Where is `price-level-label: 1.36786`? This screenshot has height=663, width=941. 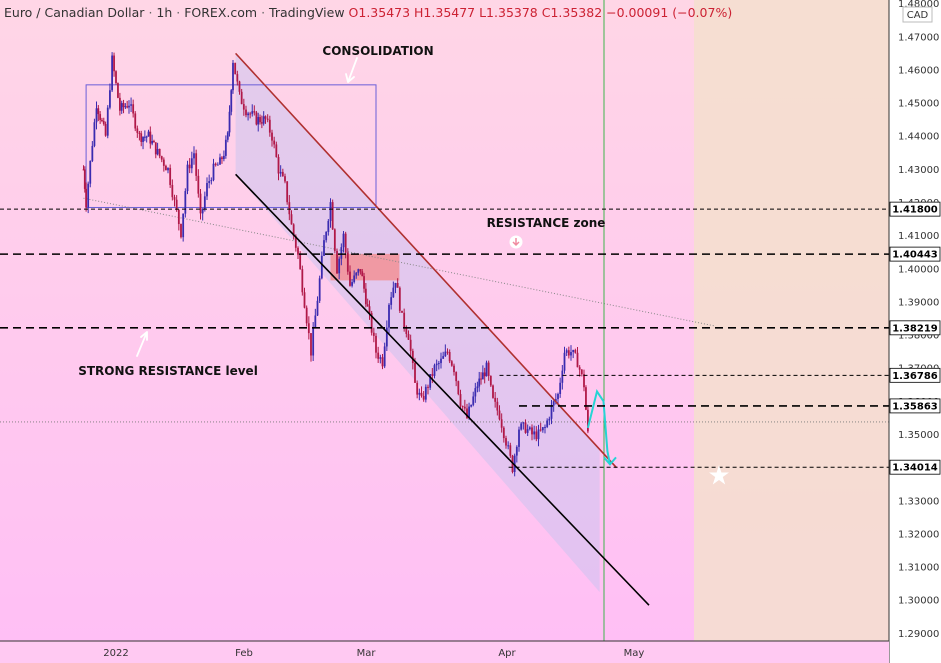 price-level-label: 1.36786 is located at coordinates (915, 376).